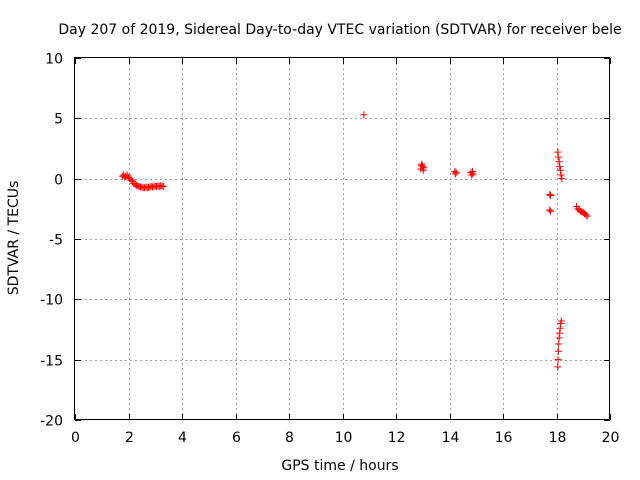 The image size is (640, 480). I want to click on x-tick-label: 14, so click(451, 438).